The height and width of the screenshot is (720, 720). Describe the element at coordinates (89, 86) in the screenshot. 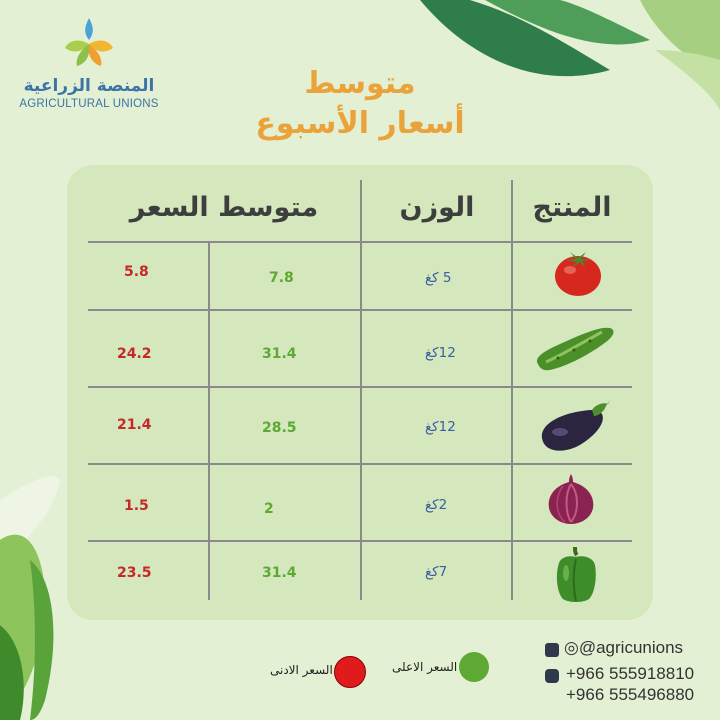

I see `brand-name-arabic: المنصة الزراعية` at that location.